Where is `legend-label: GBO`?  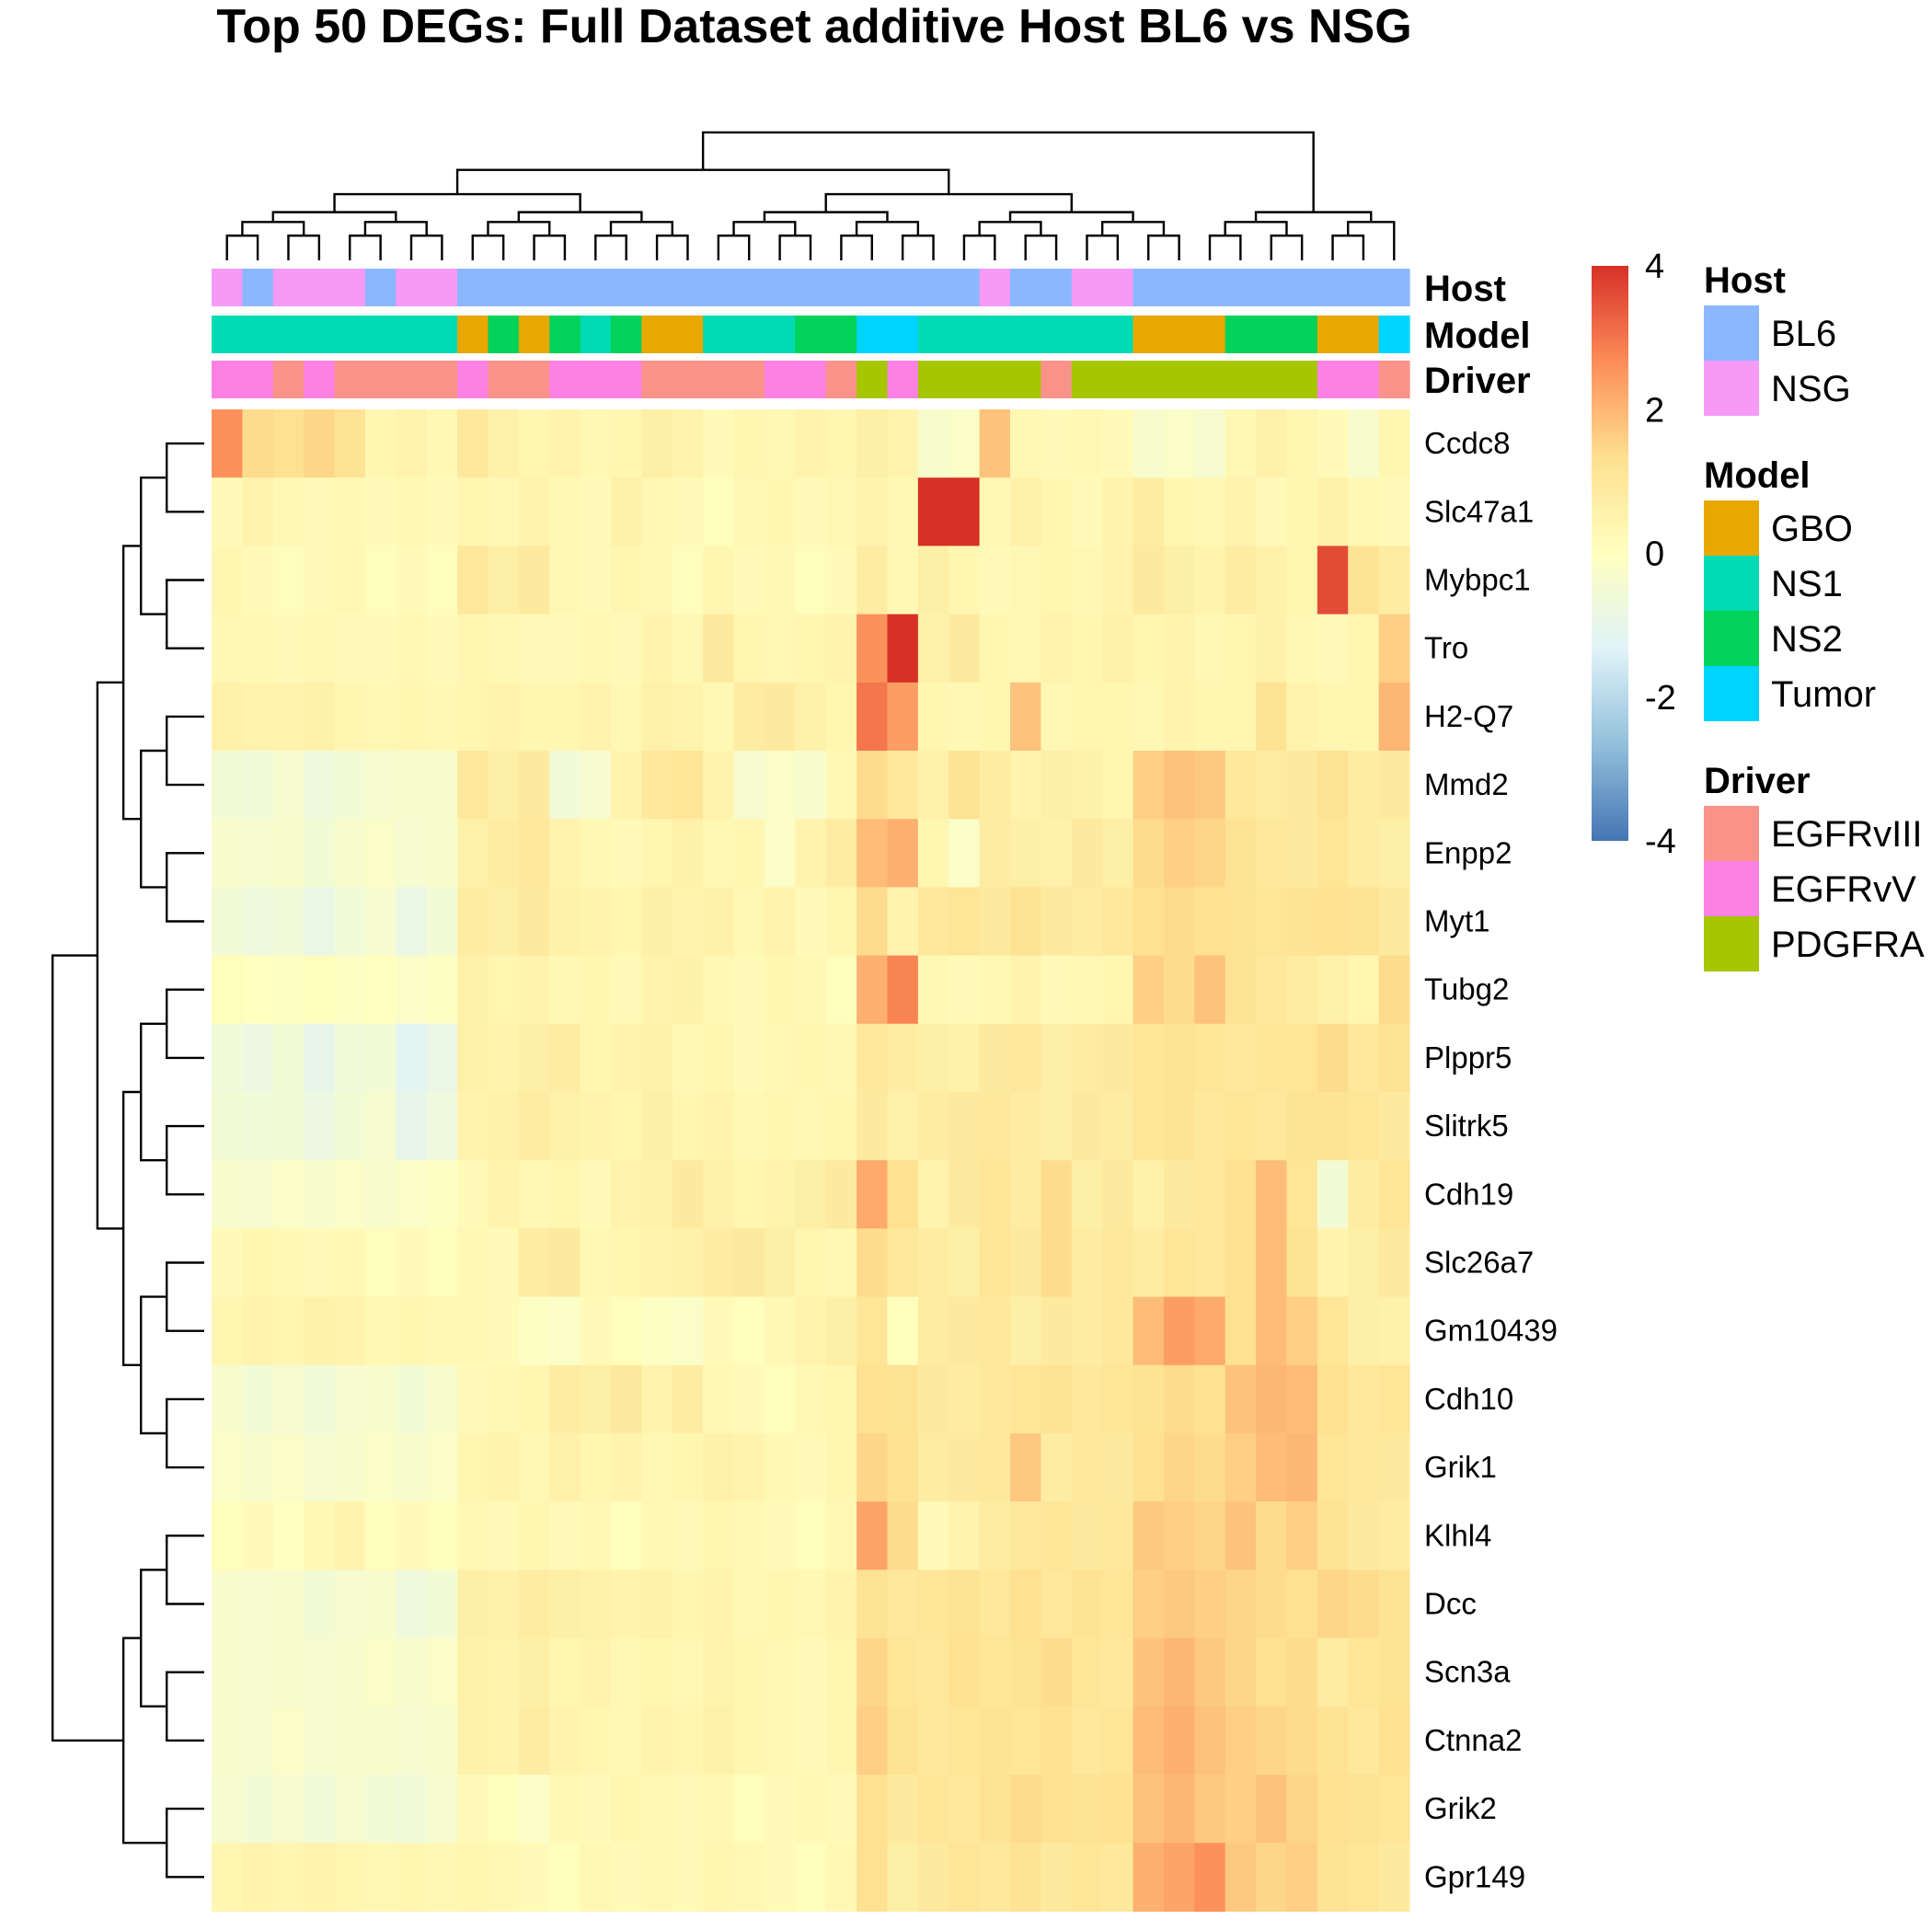 legend-label: GBO is located at coordinates (1812, 529).